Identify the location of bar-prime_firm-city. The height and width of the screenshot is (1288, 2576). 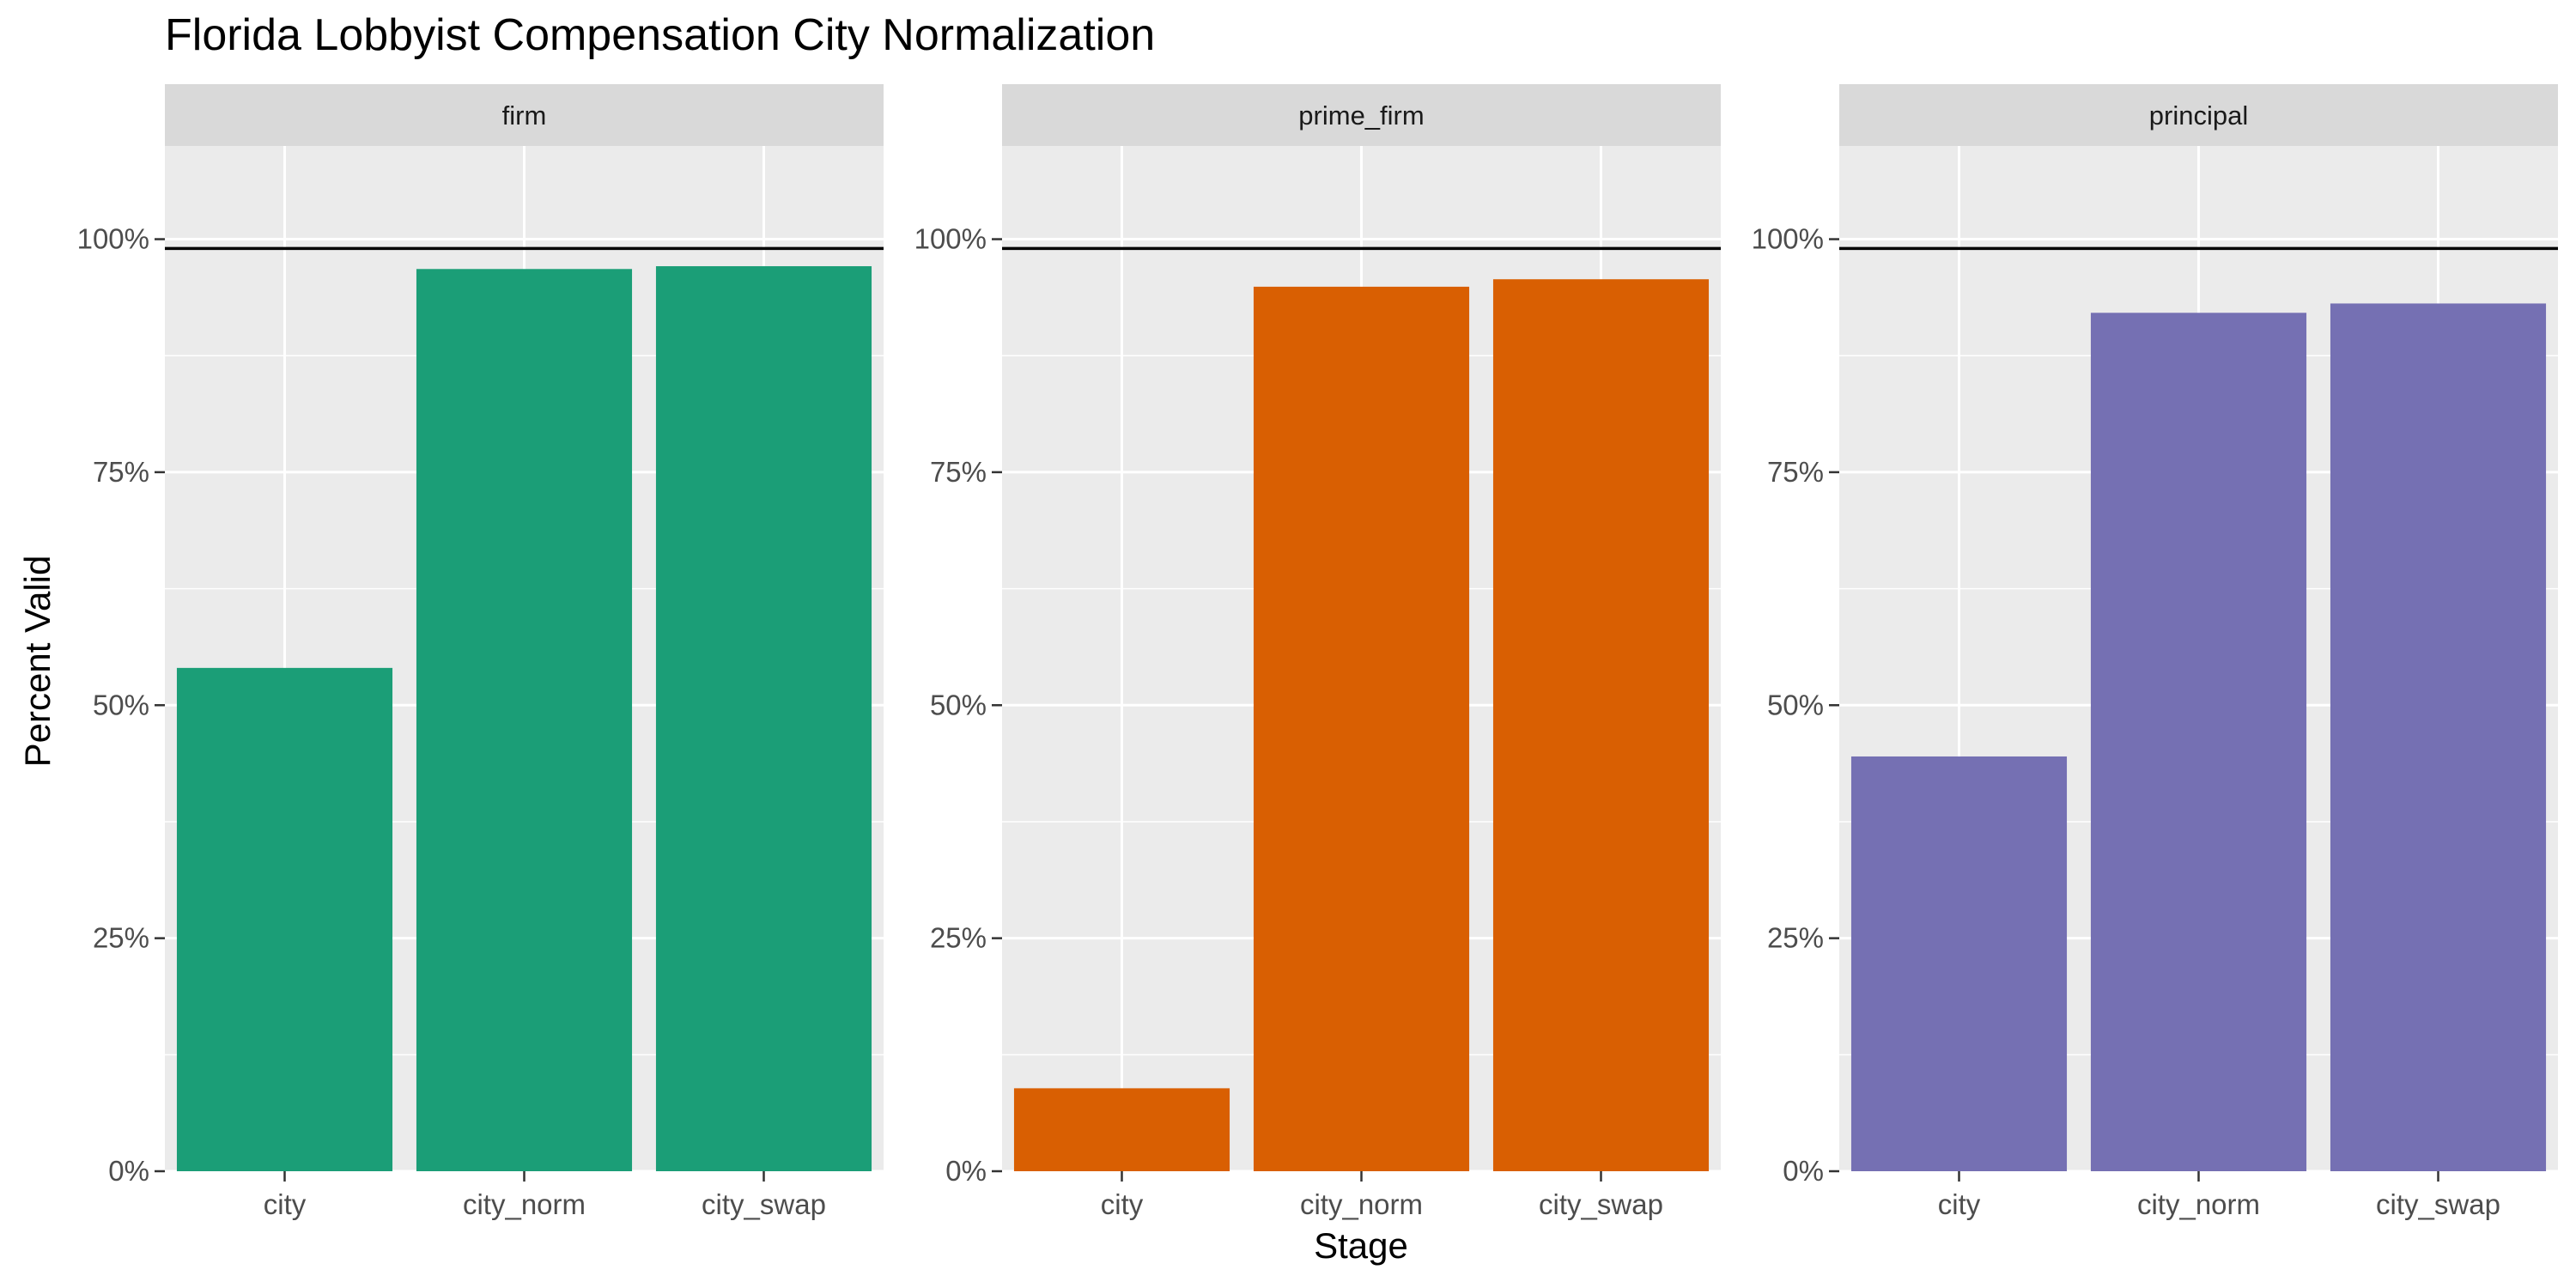
(1122, 1129).